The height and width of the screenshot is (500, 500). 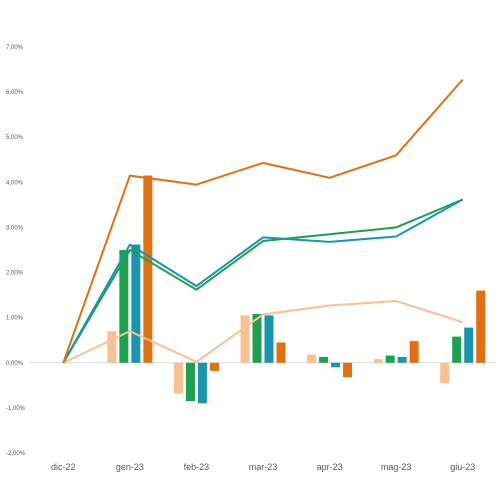 I want to click on y-tick-label: 7,00%, so click(x=15, y=48).